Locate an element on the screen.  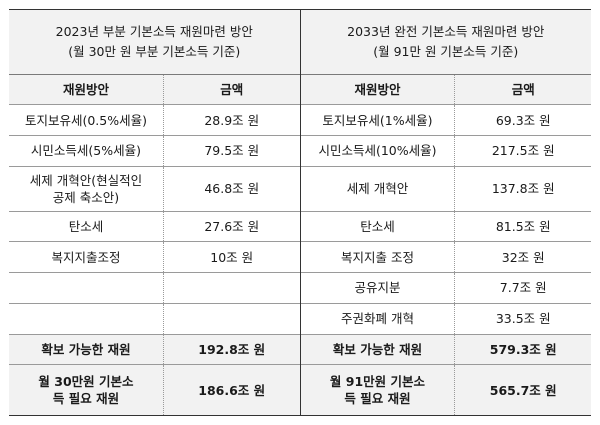
right-subtitle: (월 91만 원 기본소득 기준) is located at coordinates (446, 51).